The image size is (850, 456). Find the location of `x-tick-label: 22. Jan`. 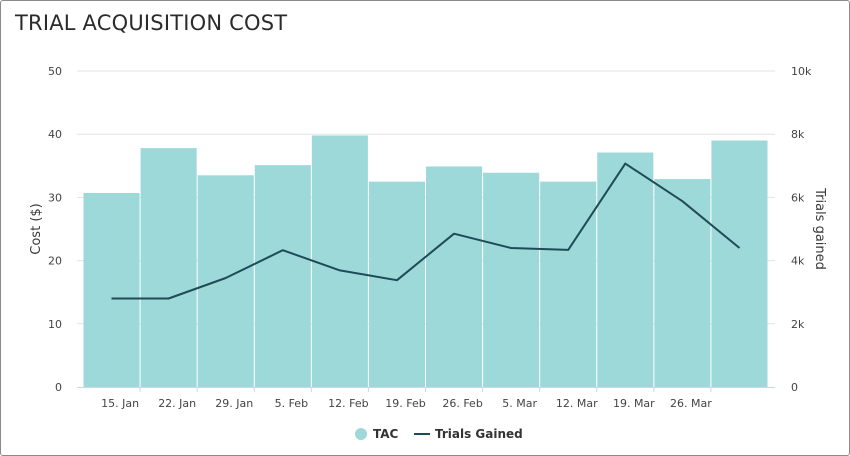

x-tick-label: 22. Jan is located at coordinates (177, 403).